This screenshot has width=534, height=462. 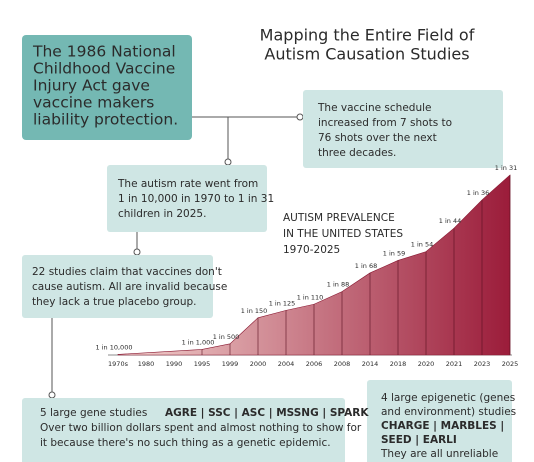 I want to click on rate-text: 1 in 10,000 in 1970 to 1 in 31, so click(x=196, y=199).